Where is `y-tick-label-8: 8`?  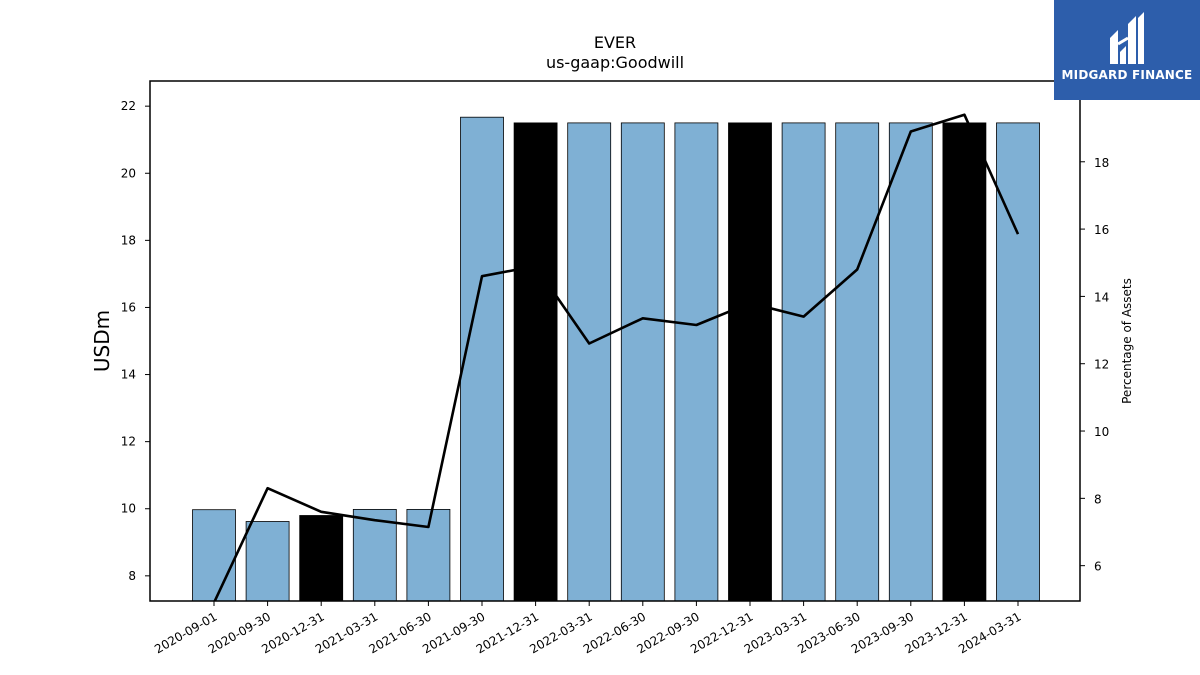
y-tick-label-8: 8 is located at coordinates (132, 576).